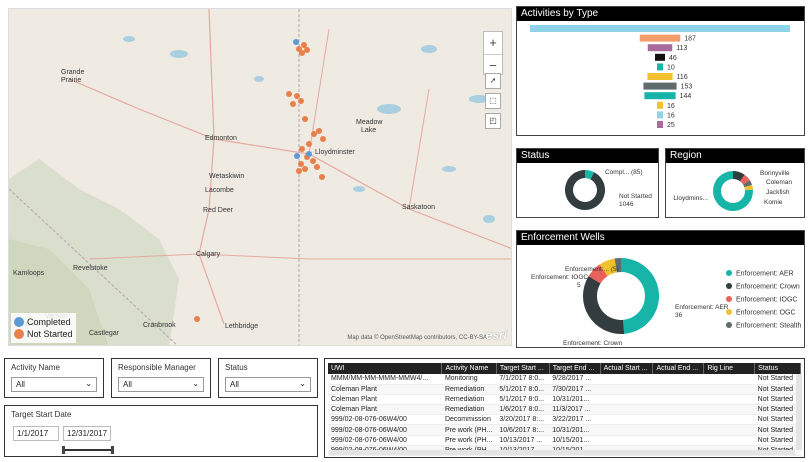  I want to click on activity-name-dropdown: All ⌄, so click(54, 384).